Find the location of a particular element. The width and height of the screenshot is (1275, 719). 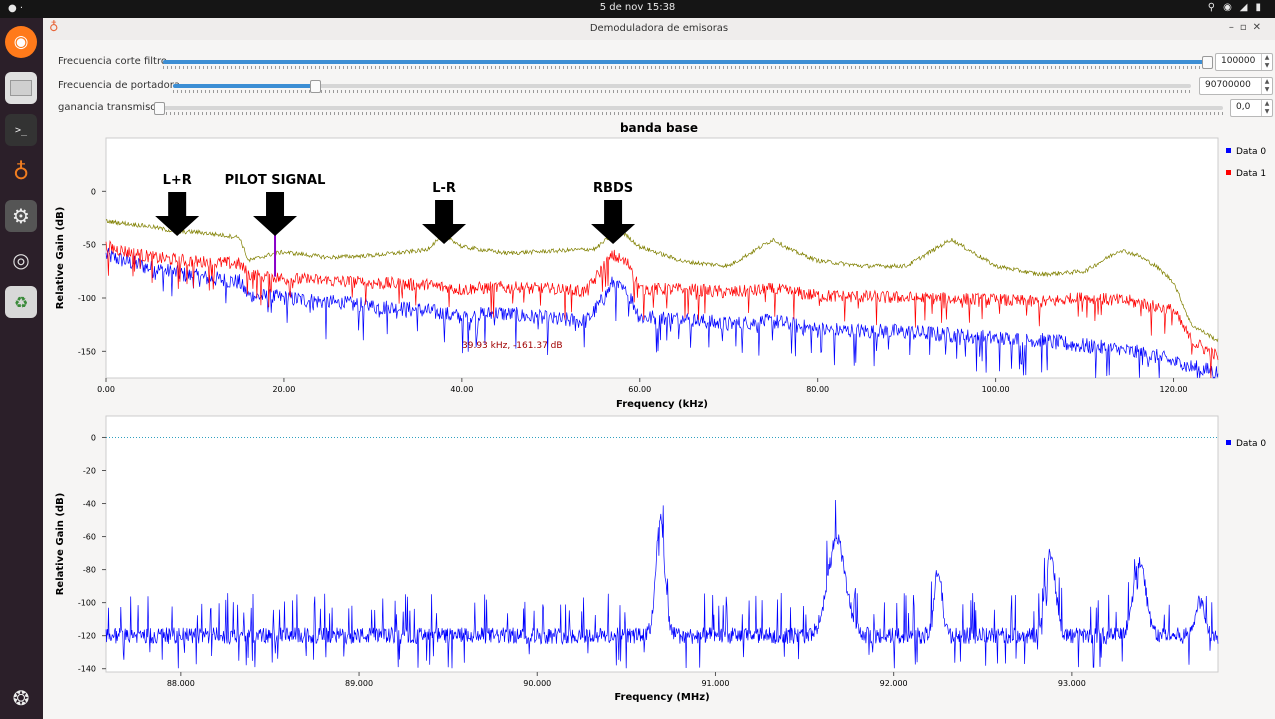

system-top-bar: ● · 5 de nov 15:38 ⚲◉◢▮ is located at coordinates (637, 9).